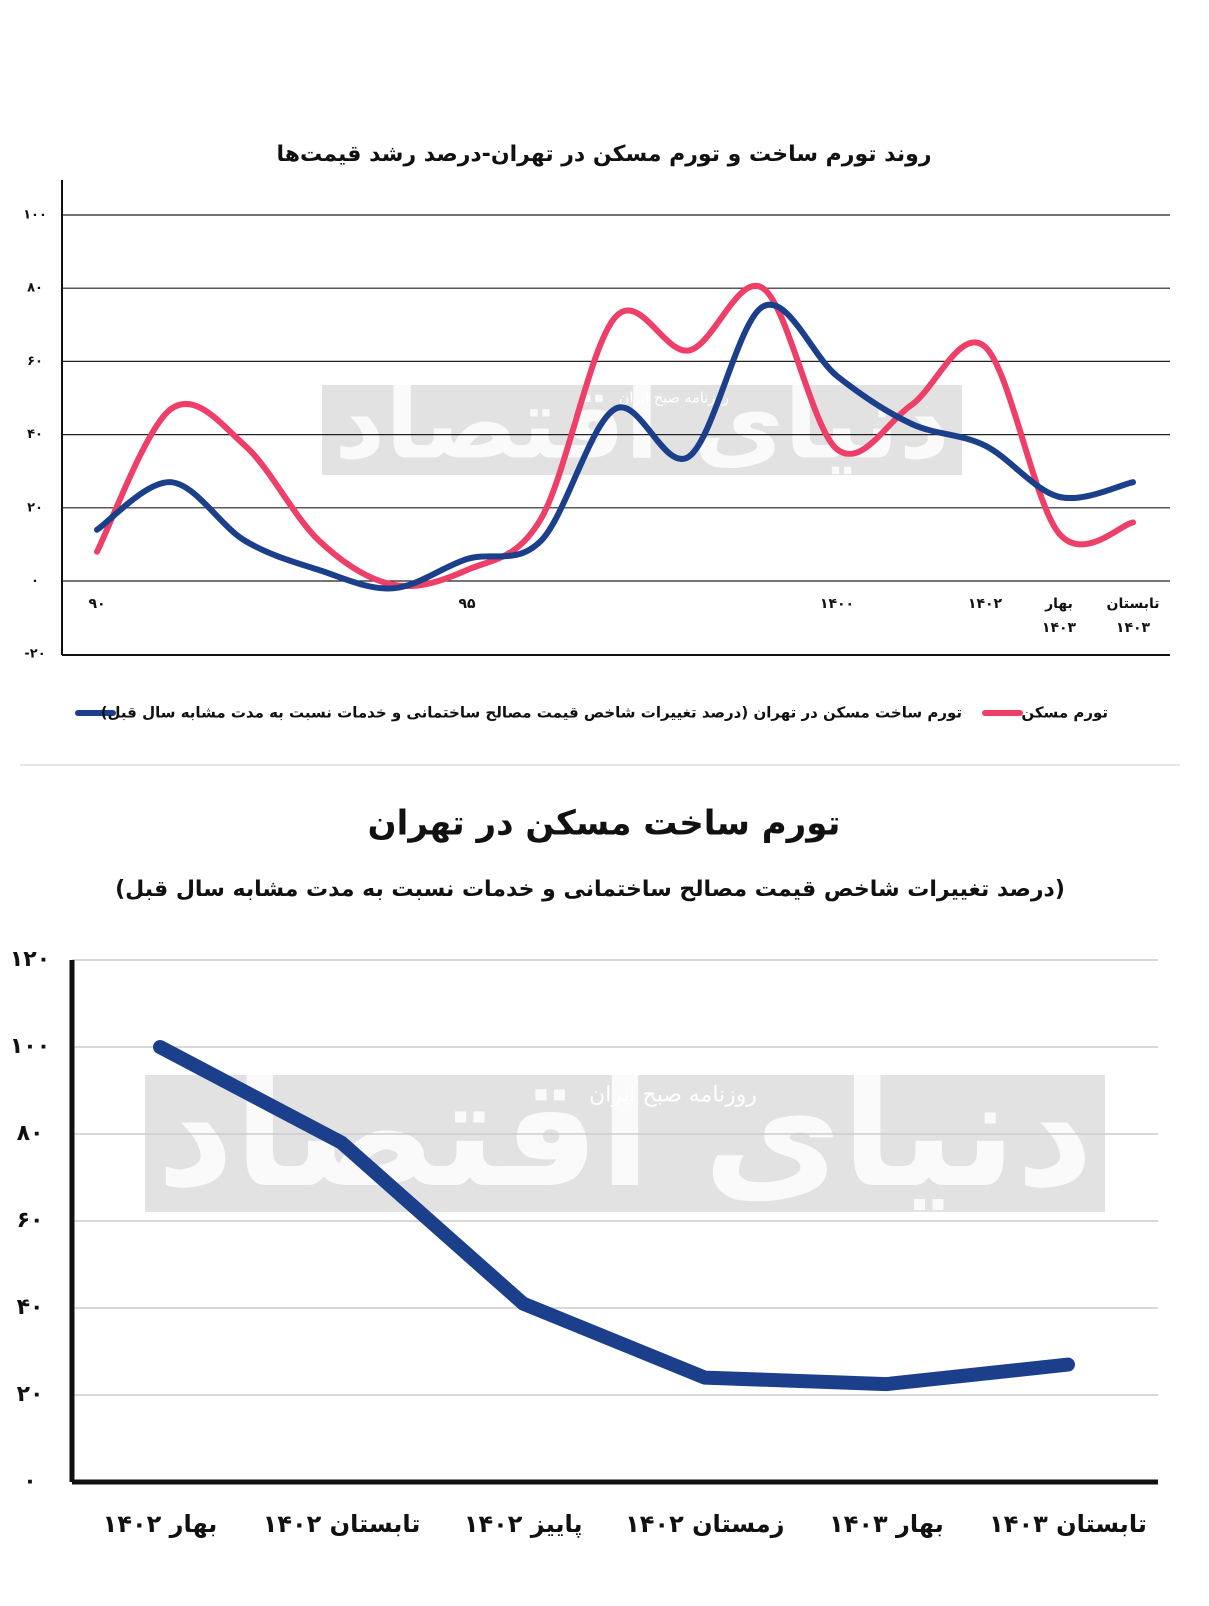  Describe the element at coordinates (523, 1524) in the screenshot. I see `x-tick-label: پاییز ۱۴۰۲` at that location.